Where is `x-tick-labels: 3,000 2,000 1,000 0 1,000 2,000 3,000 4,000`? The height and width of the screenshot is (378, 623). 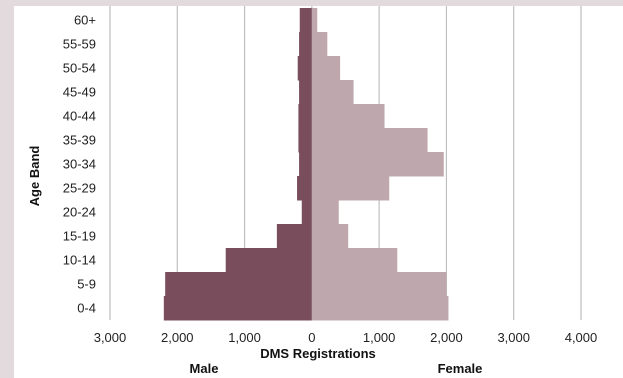 x-tick-labels: 3,000 2,000 1,000 0 1,000 2,000 3,000 4,000 is located at coordinates (346, 337).